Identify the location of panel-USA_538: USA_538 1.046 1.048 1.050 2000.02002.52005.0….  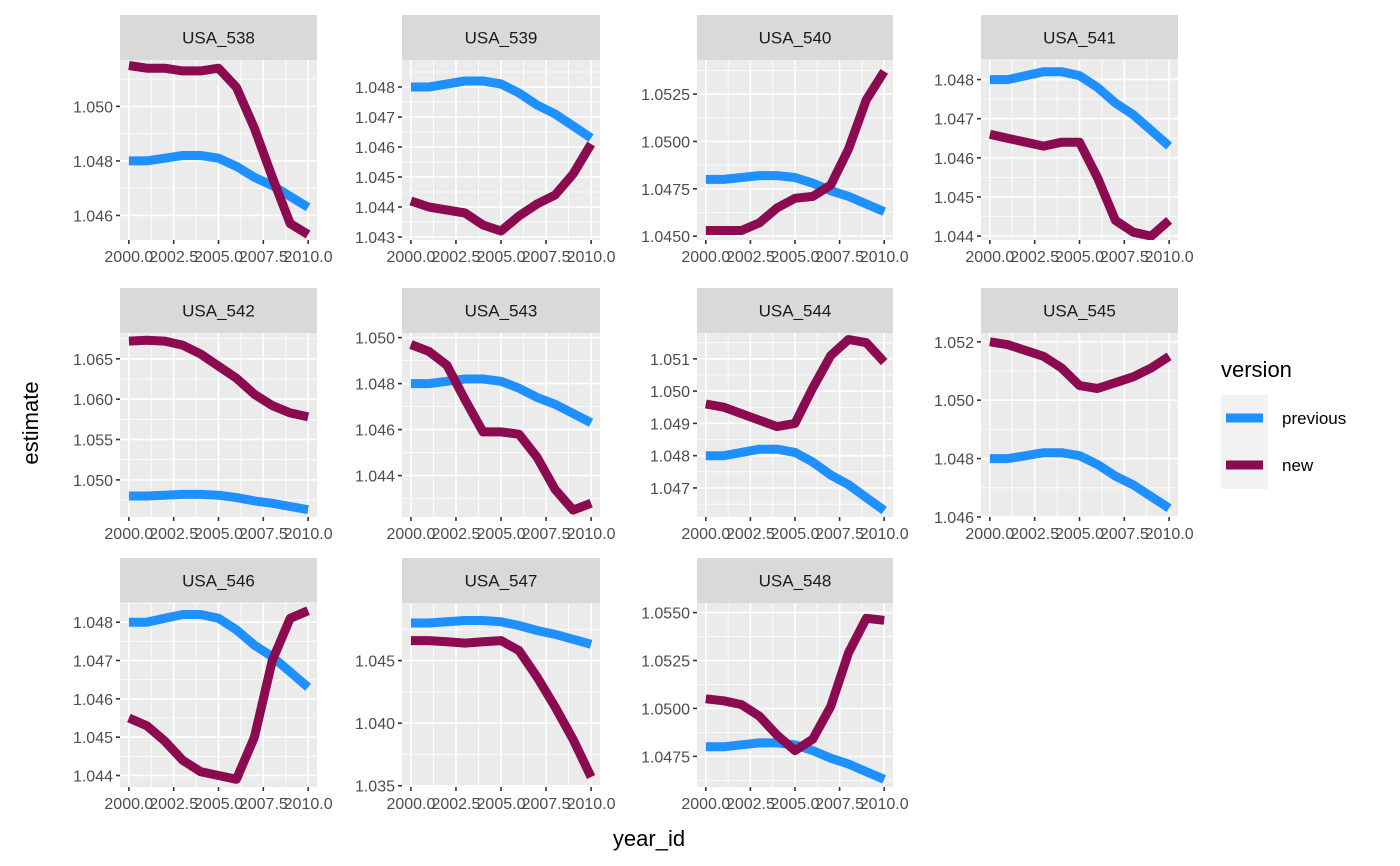
(203, 140).